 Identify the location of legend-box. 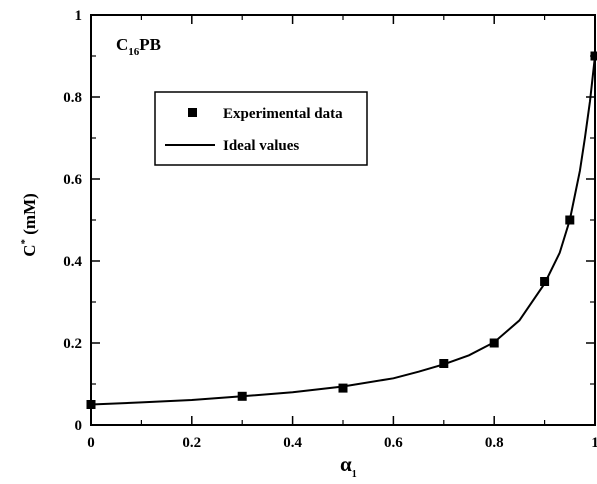
(261, 128).